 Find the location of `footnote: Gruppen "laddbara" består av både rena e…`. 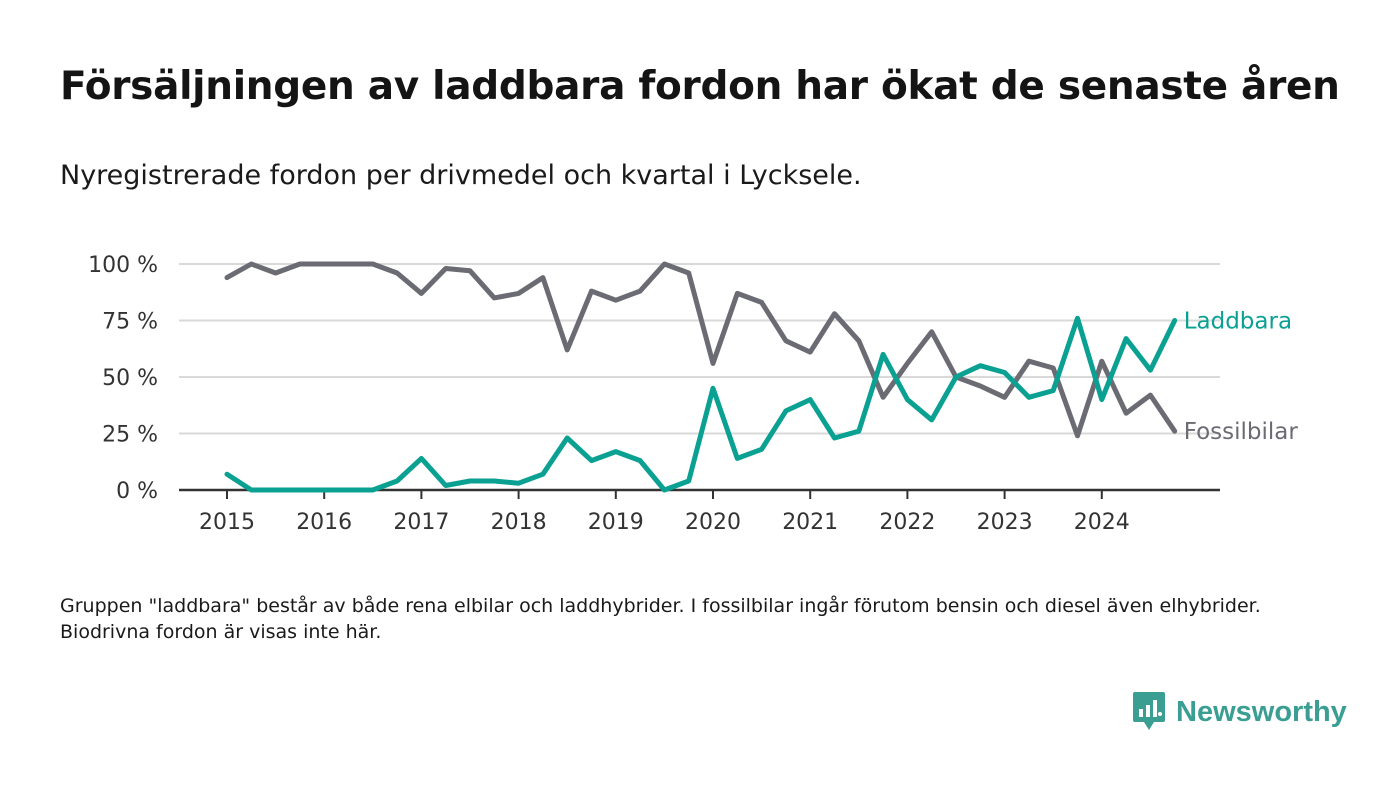

footnote: Gruppen "laddbara" består av både rena e… is located at coordinates (660, 619).